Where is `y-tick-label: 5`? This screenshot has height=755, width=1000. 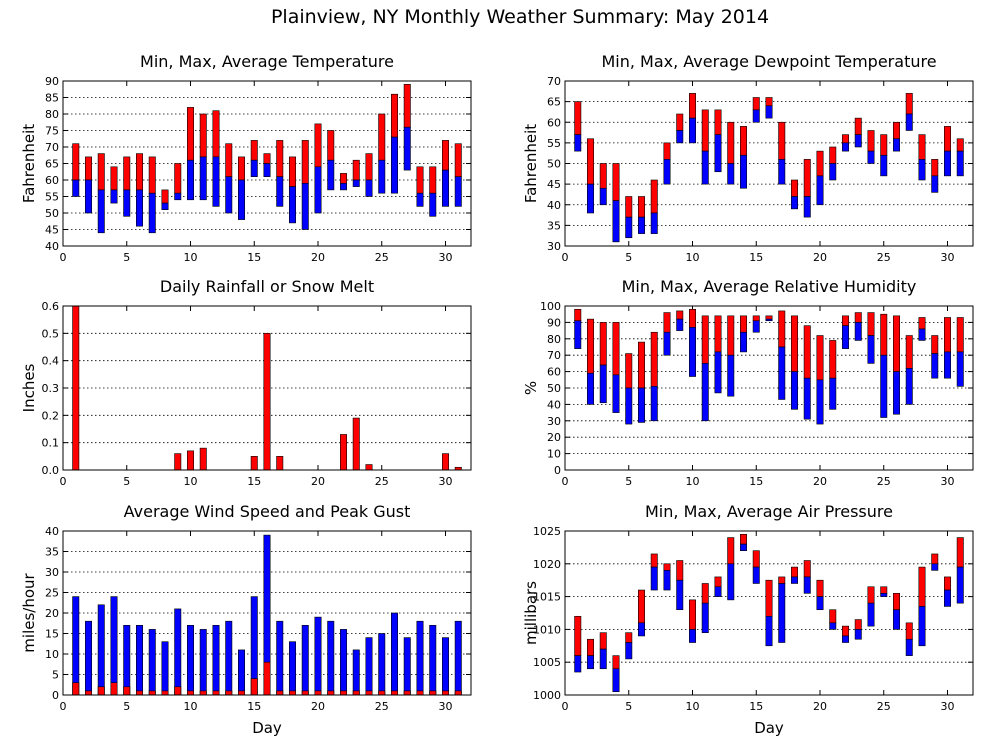 y-tick-label: 5 is located at coordinates (55, 675).